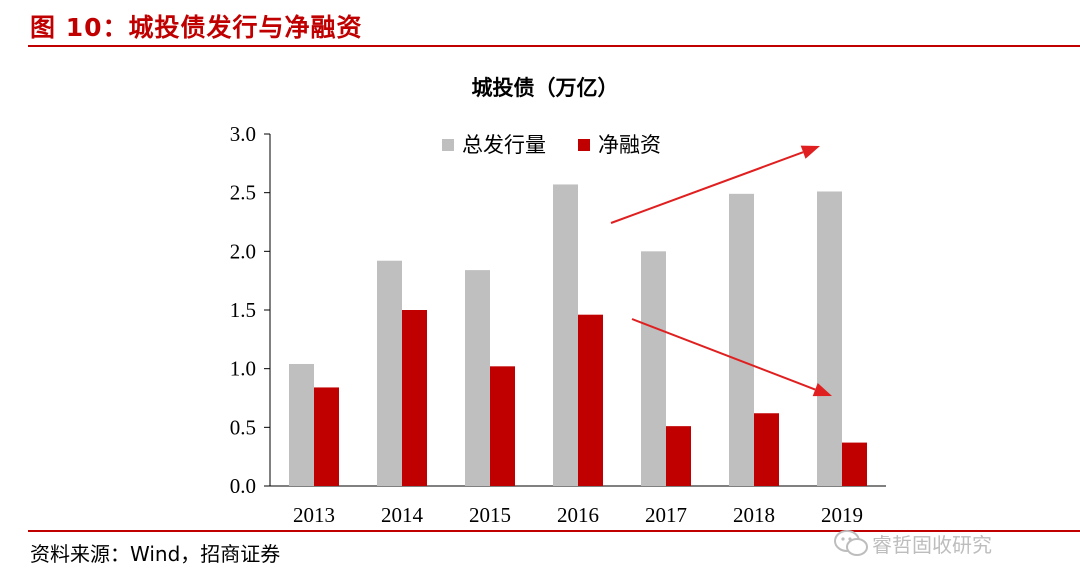 The width and height of the screenshot is (1080, 587). I want to click on legend-label: 净融资, so click(629, 145).